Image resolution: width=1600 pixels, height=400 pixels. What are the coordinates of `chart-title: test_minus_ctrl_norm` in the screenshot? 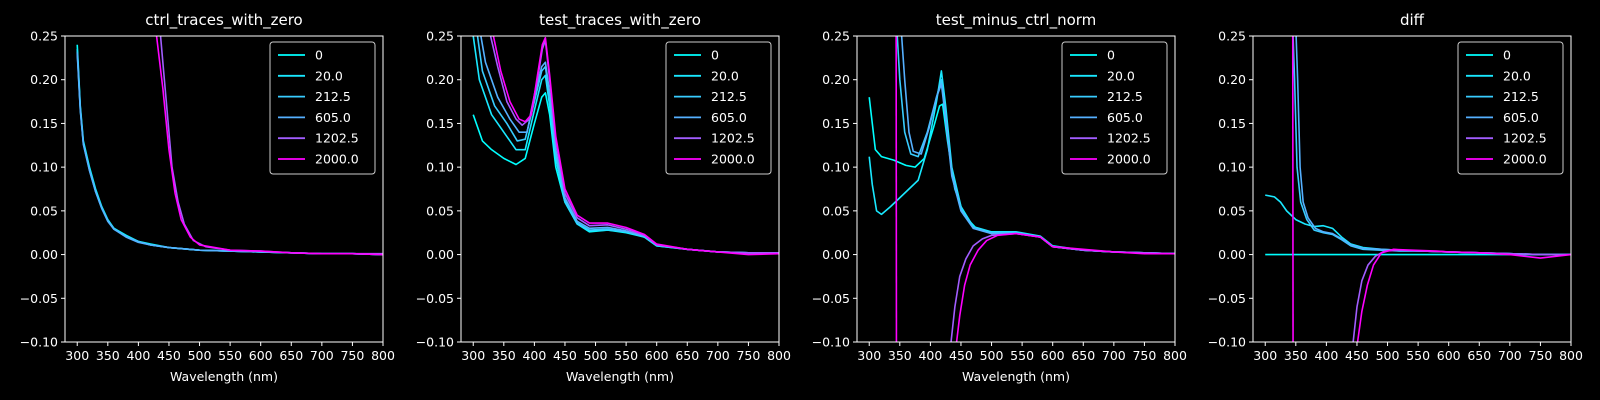 It's located at (1016, 20).